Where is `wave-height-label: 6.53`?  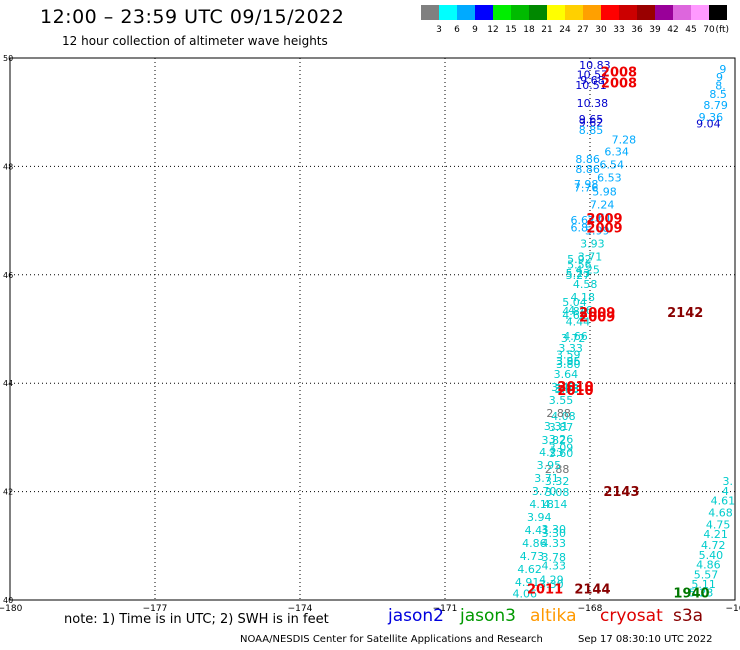
wave-height-label: 6.53 is located at coordinates (609, 178).